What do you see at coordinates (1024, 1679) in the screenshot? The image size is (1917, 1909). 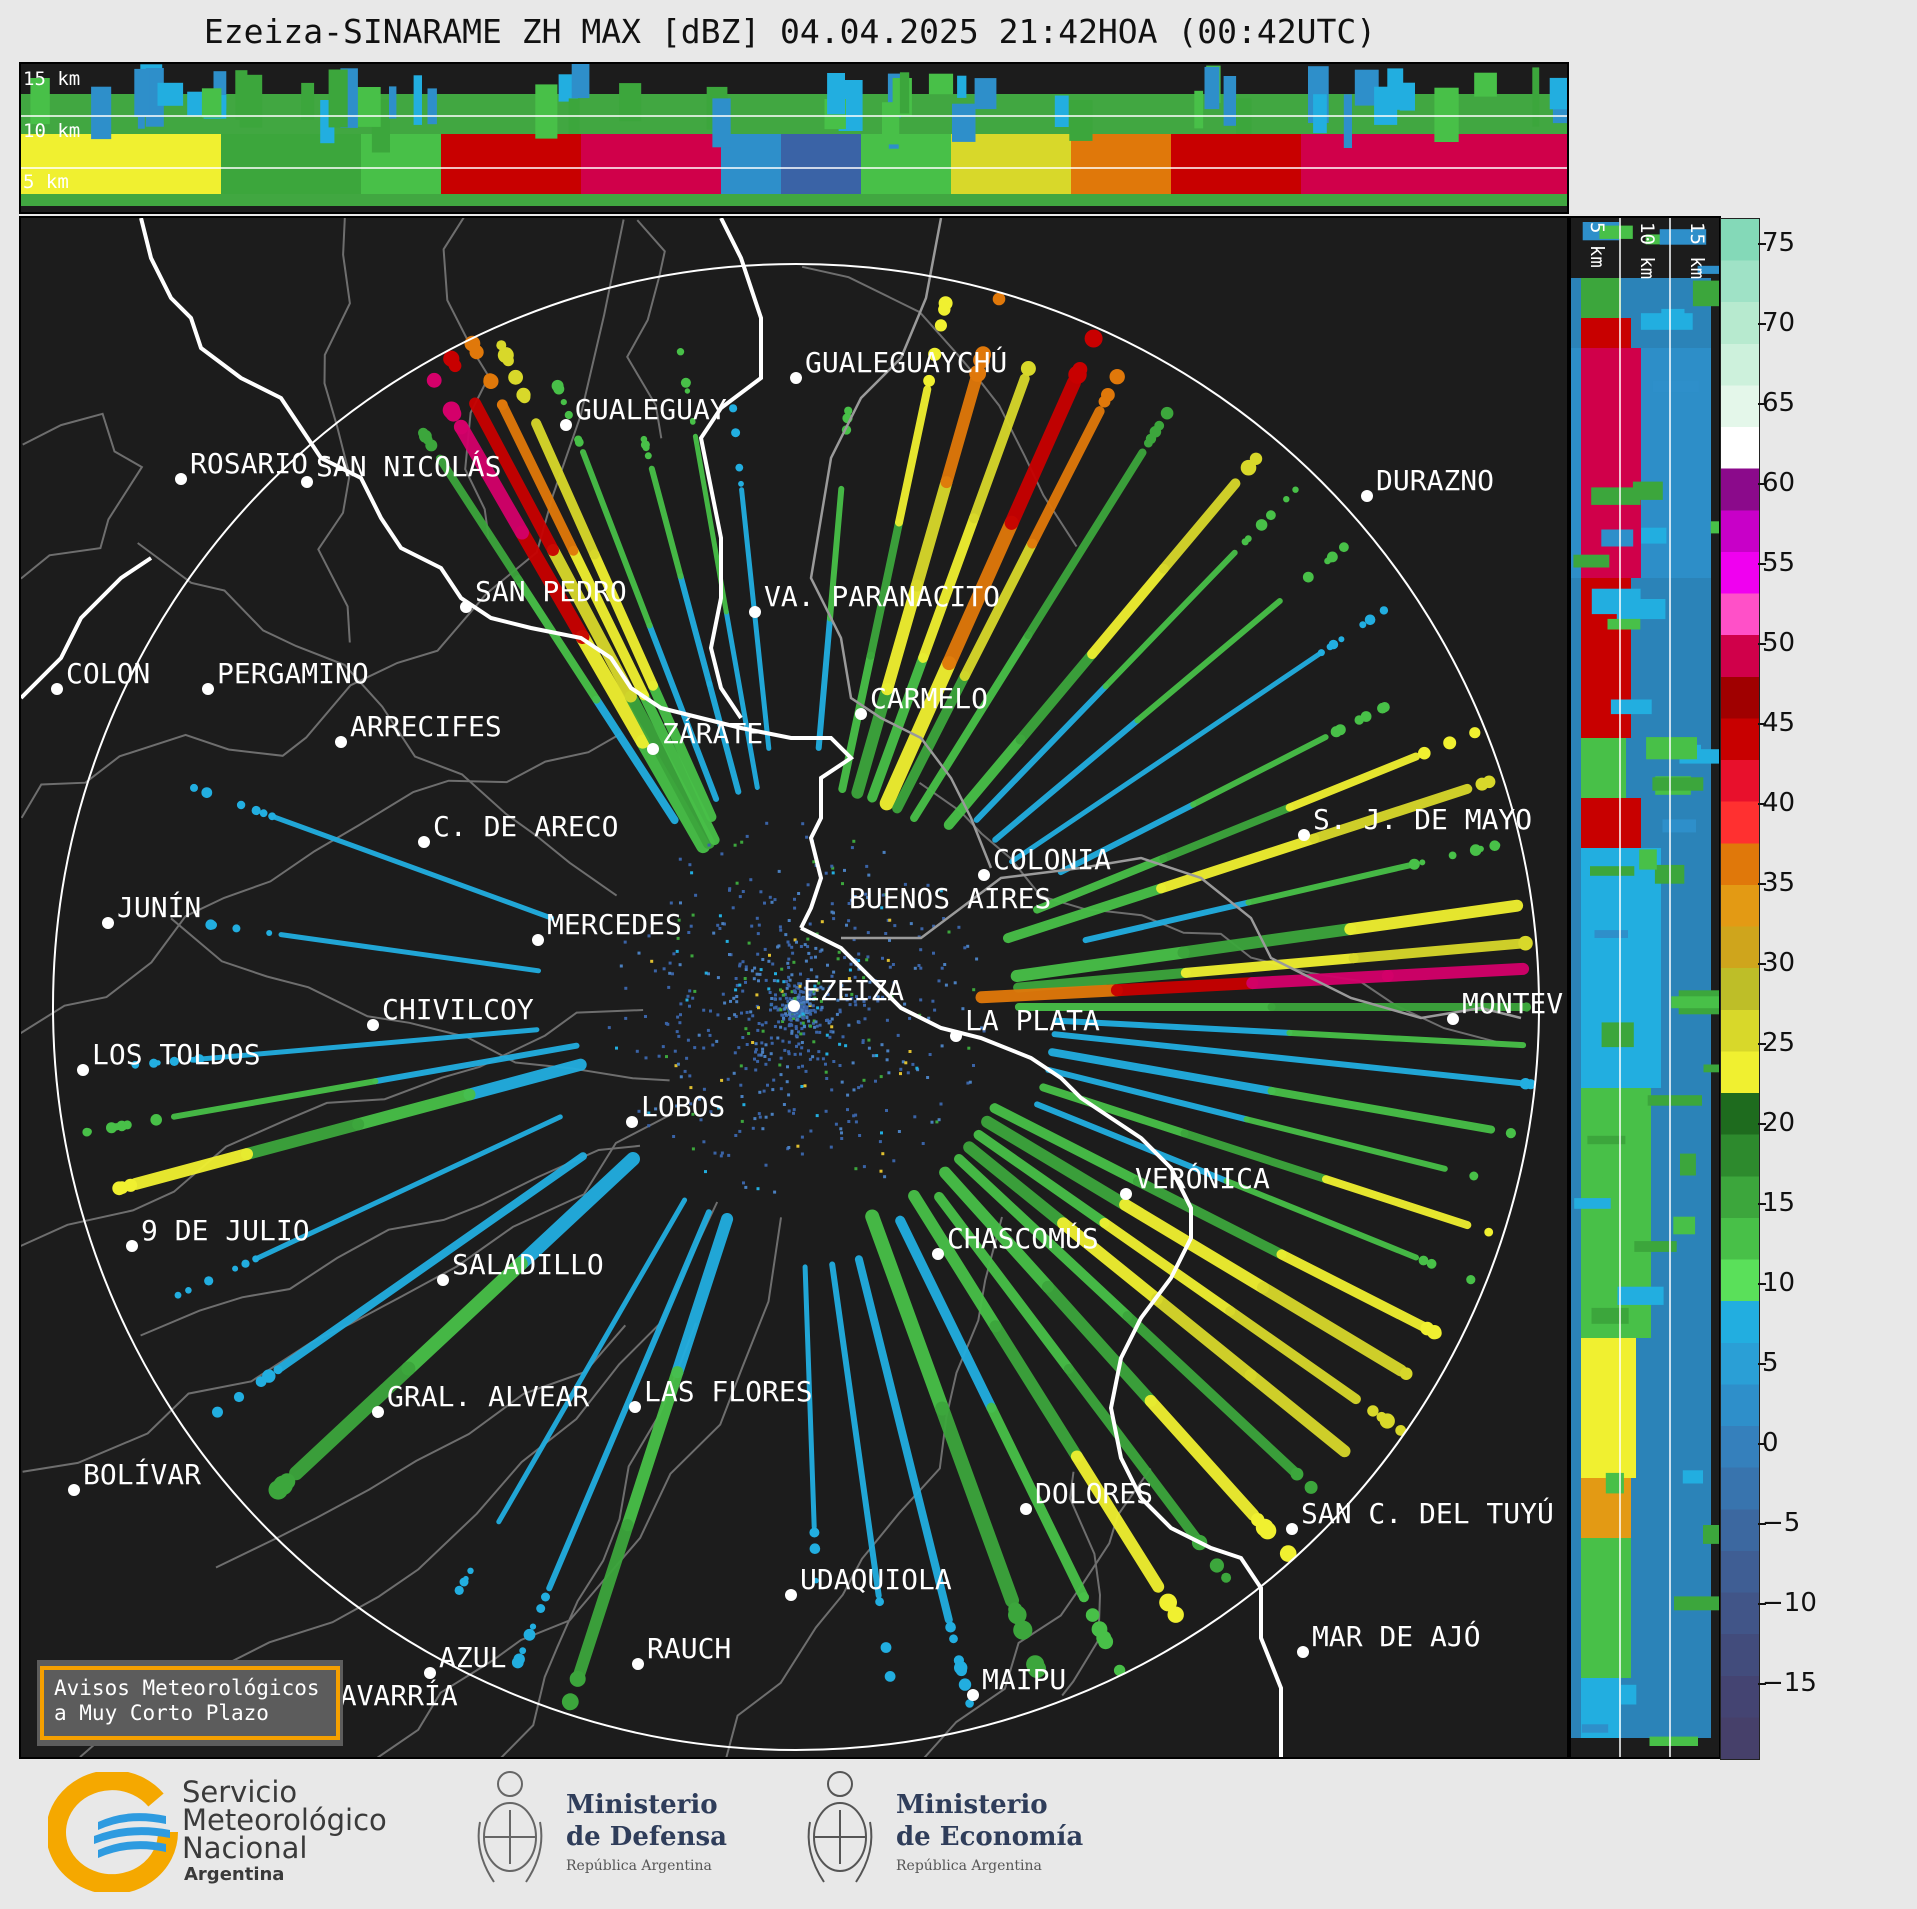 I see `city-label: MAIPU` at bounding box center [1024, 1679].